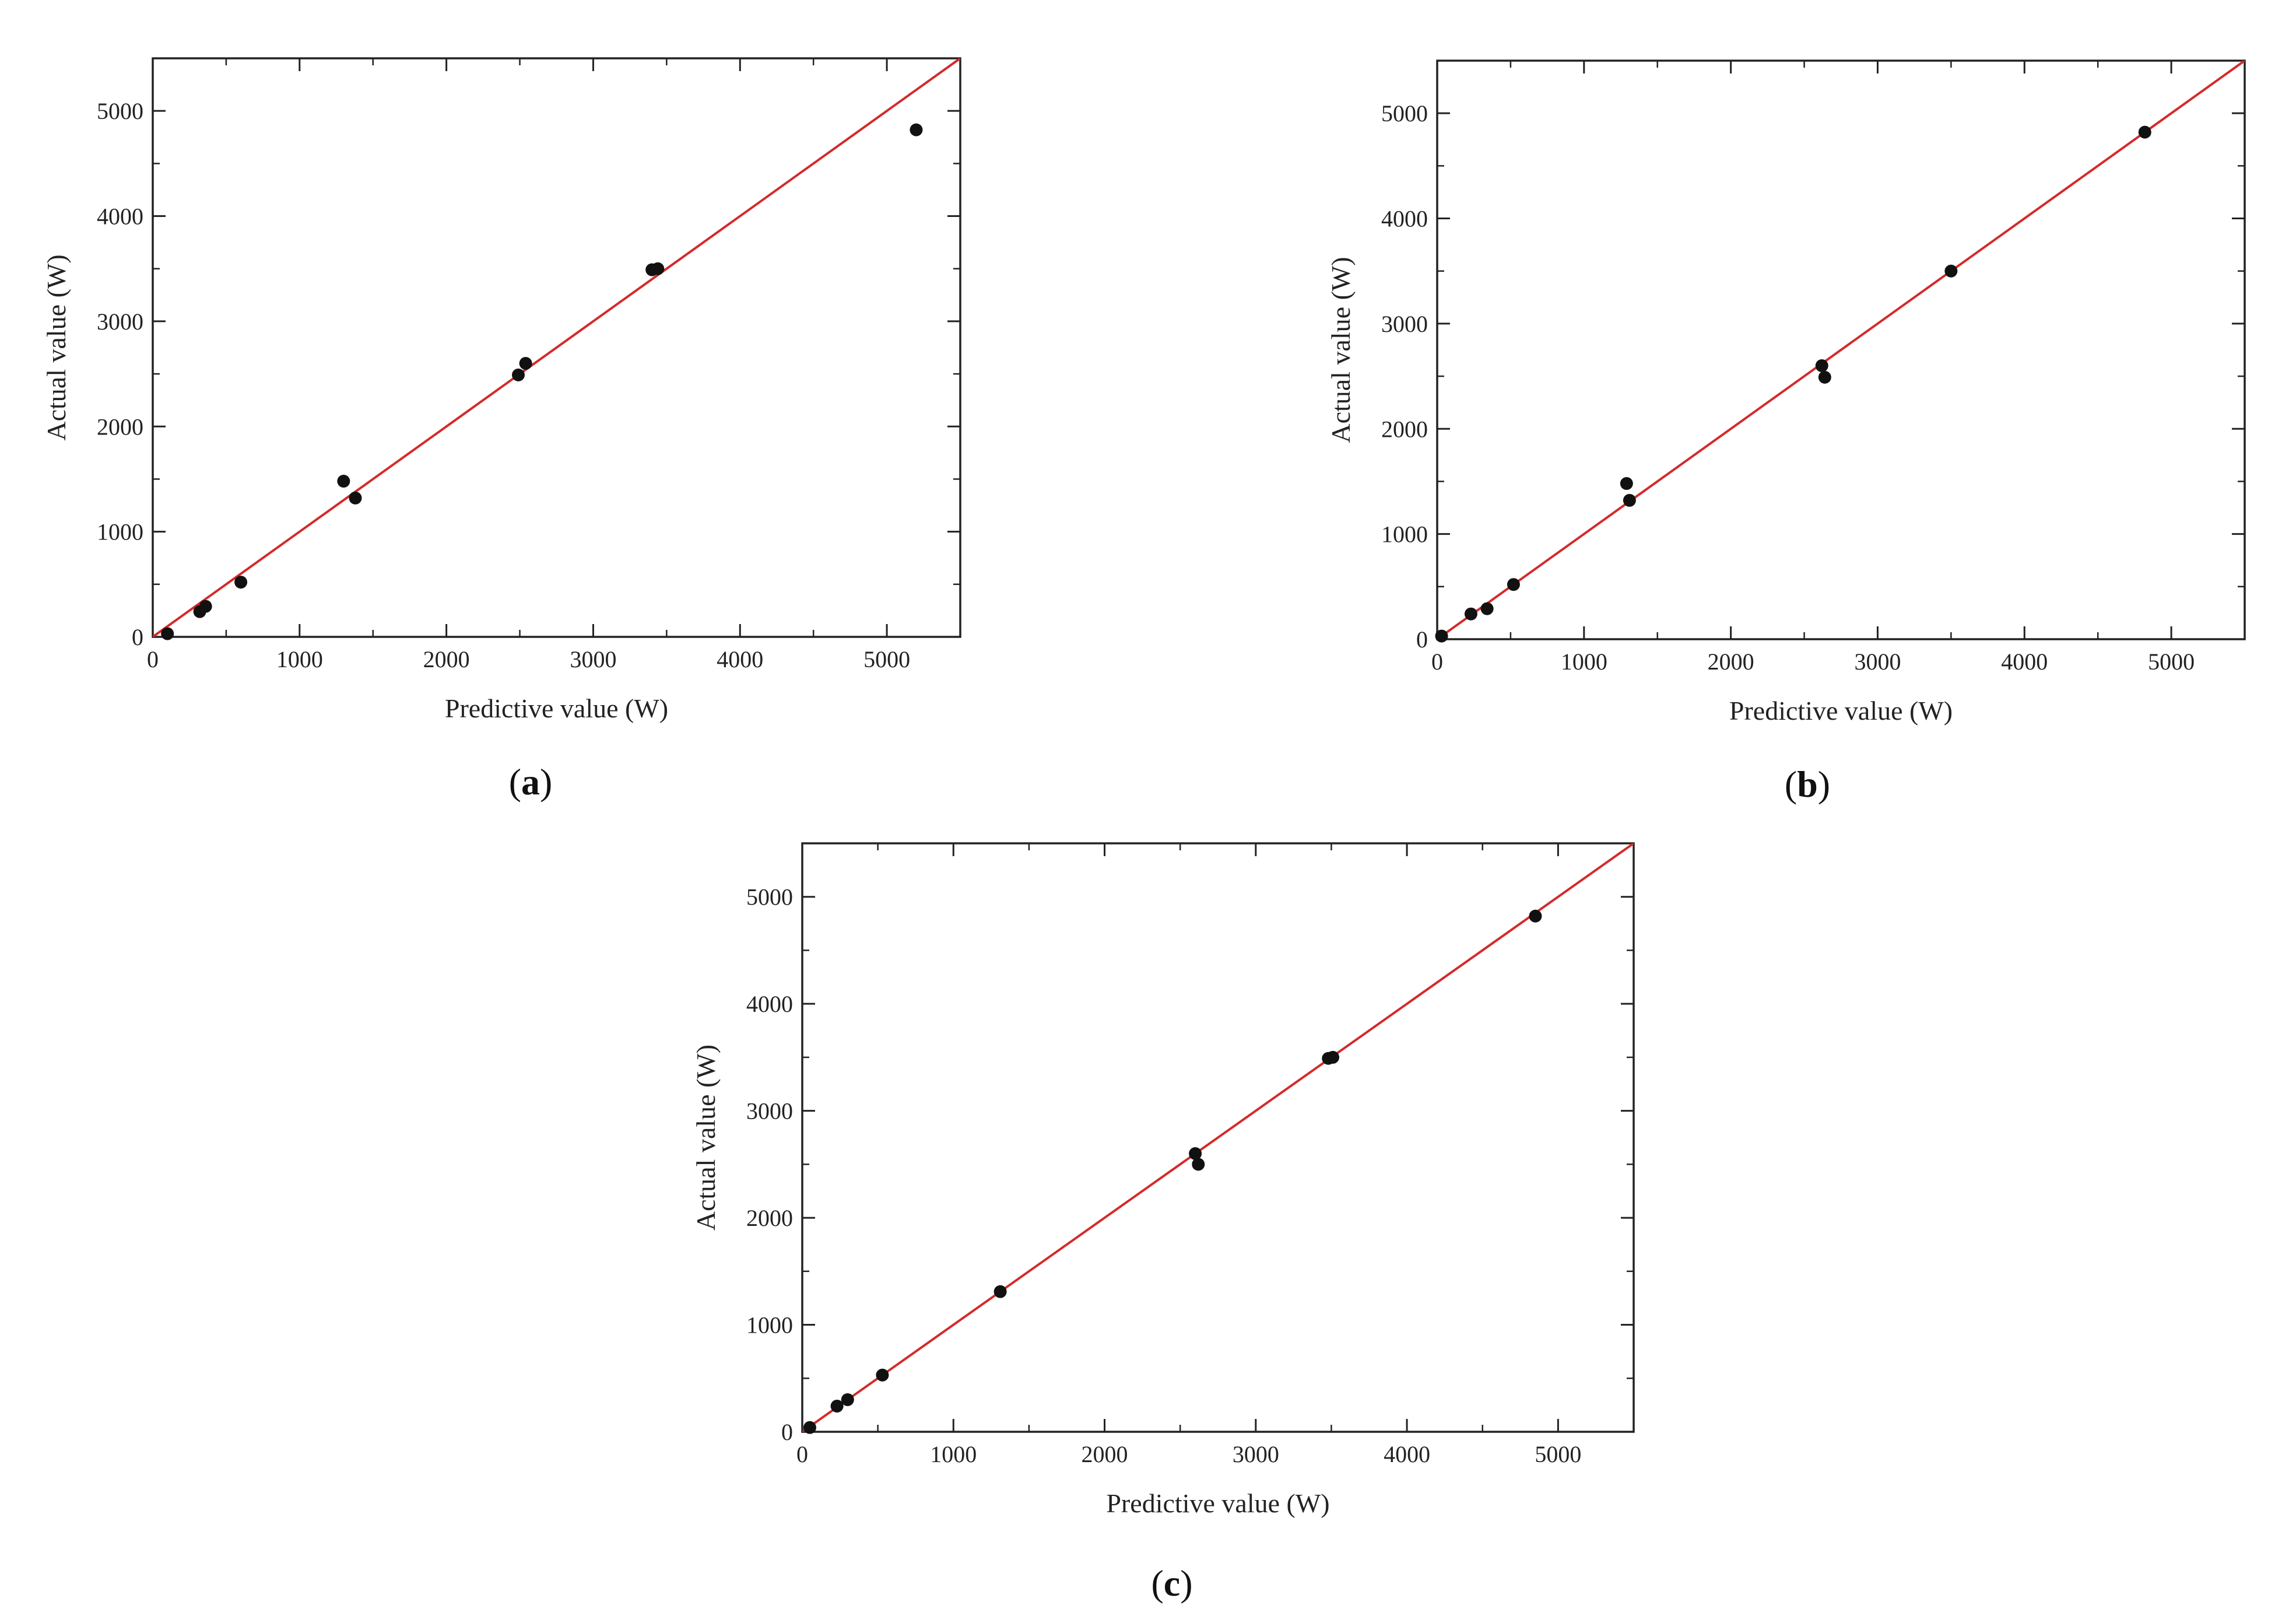 Image resolution: width=2296 pixels, height=1612 pixels. Describe the element at coordinates (1807, 784) in the screenshot. I see `panel-label: (b)` at that location.